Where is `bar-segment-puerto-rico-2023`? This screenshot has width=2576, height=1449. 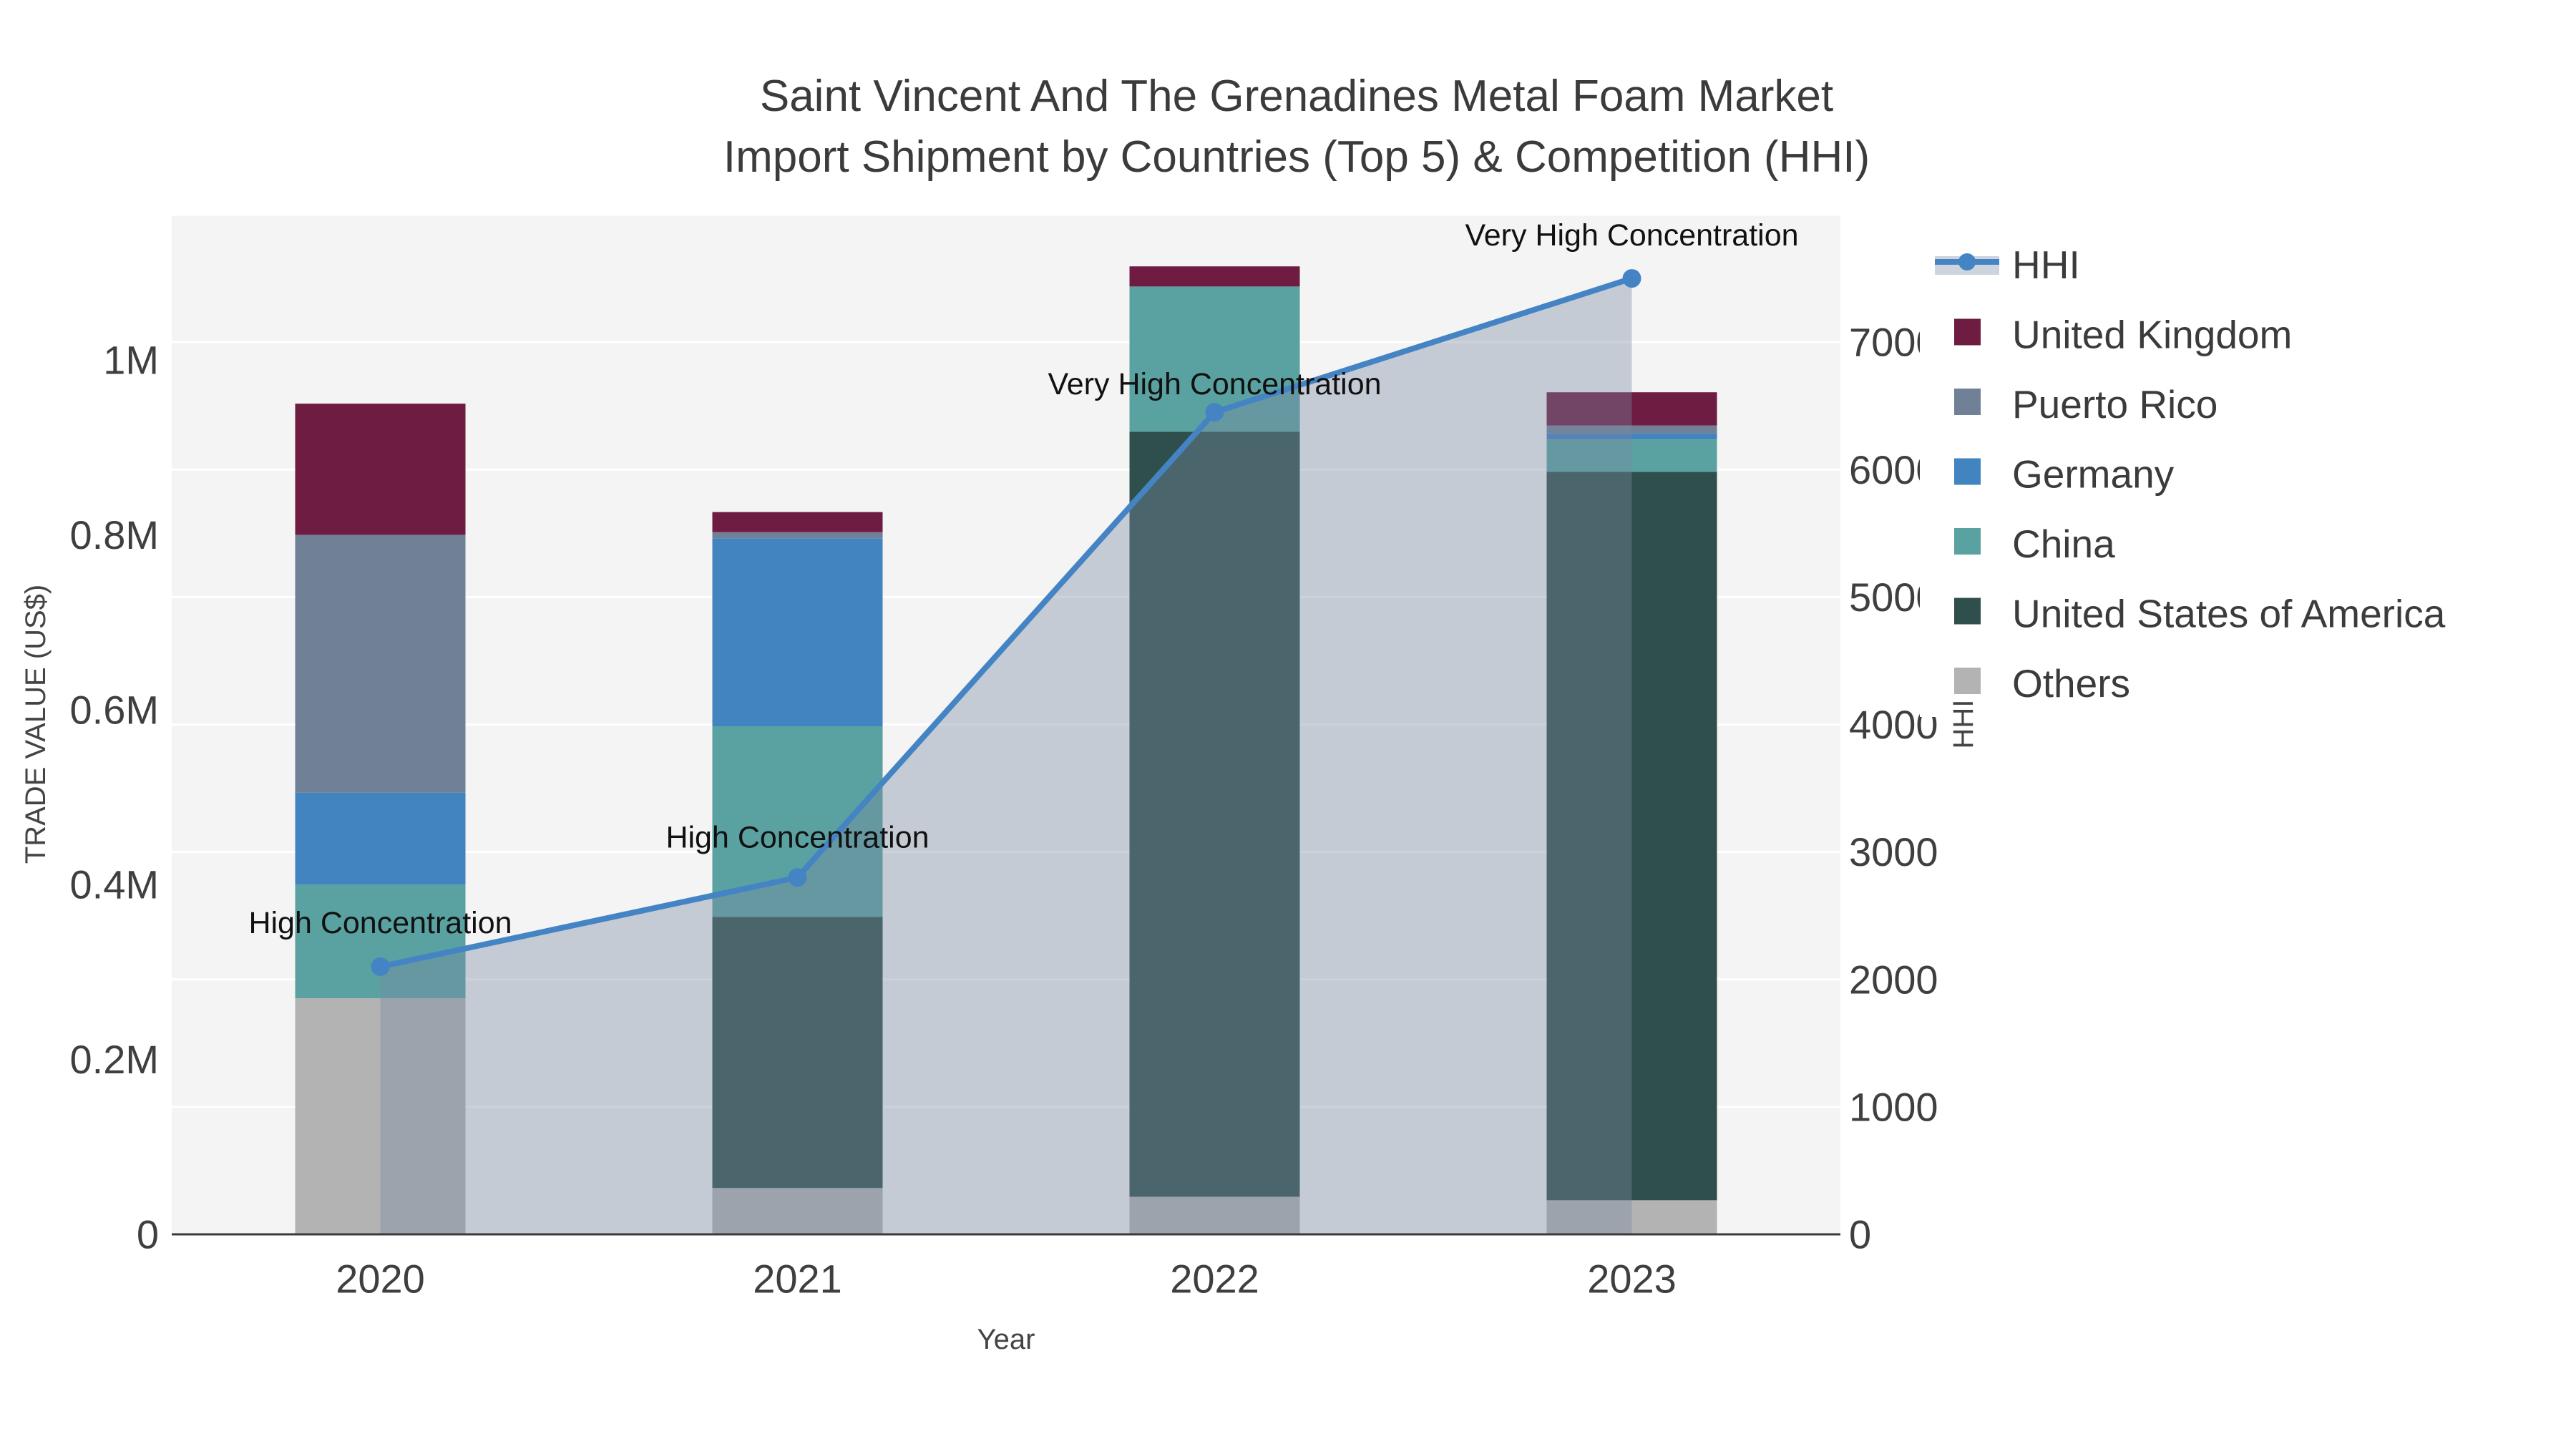 bar-segment-puerto-rico-2023 is located at coordinates (1631, 429).